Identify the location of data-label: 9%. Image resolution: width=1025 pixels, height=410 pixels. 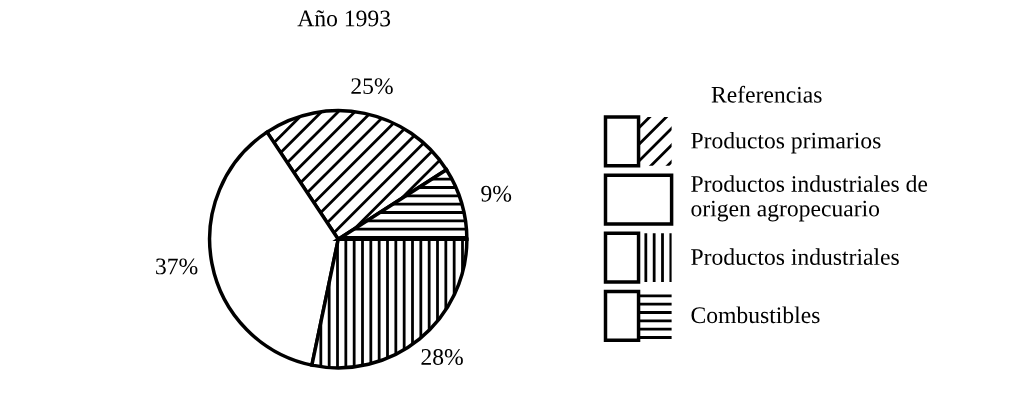
(496, 193).